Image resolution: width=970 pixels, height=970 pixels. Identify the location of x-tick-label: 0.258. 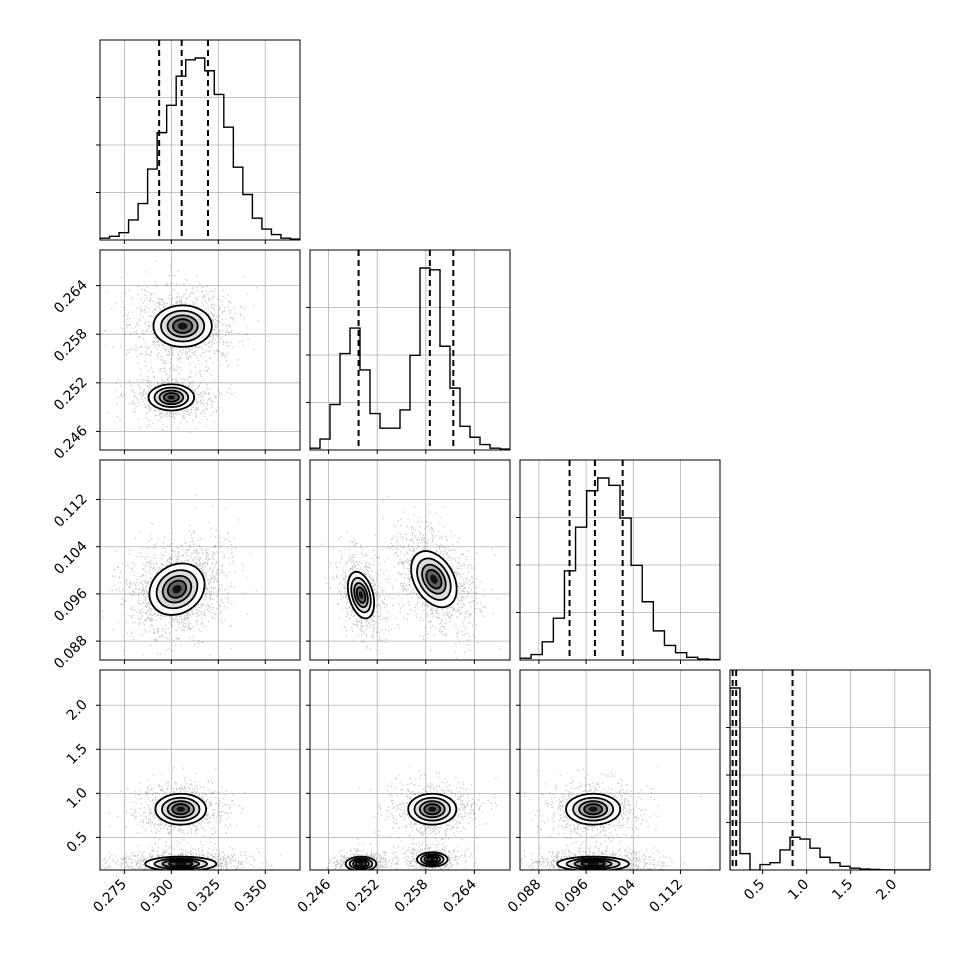
(412, 896).